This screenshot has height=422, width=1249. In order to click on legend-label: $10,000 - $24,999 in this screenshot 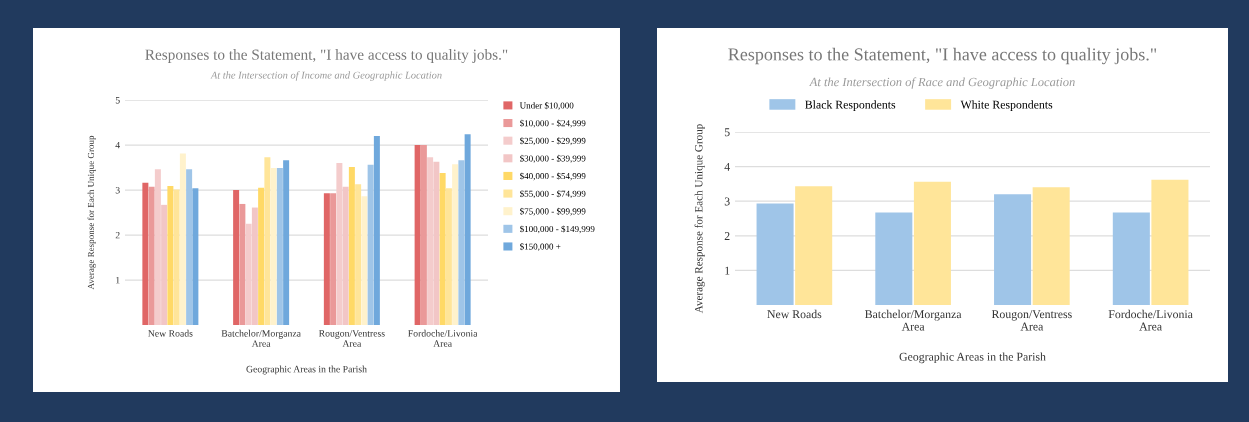, I will do `click(553, 123)`.